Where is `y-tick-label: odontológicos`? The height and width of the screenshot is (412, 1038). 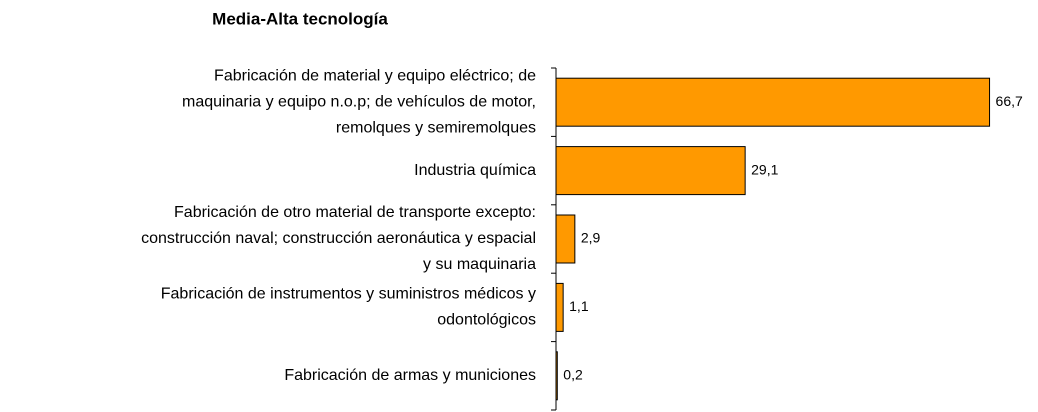 y-tick-label: odontológicos is located at coordinates (486, 320).